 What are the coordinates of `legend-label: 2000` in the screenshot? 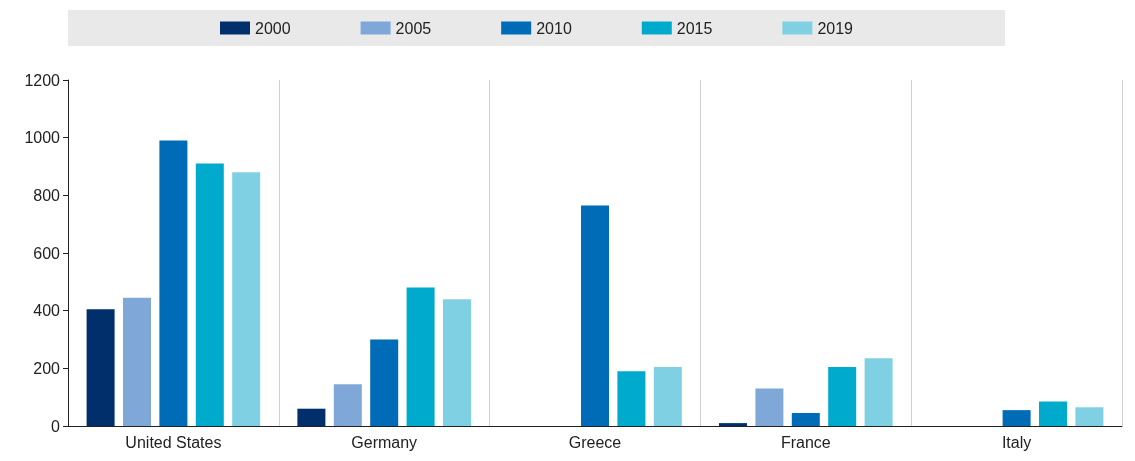 It's located at (273, 28).